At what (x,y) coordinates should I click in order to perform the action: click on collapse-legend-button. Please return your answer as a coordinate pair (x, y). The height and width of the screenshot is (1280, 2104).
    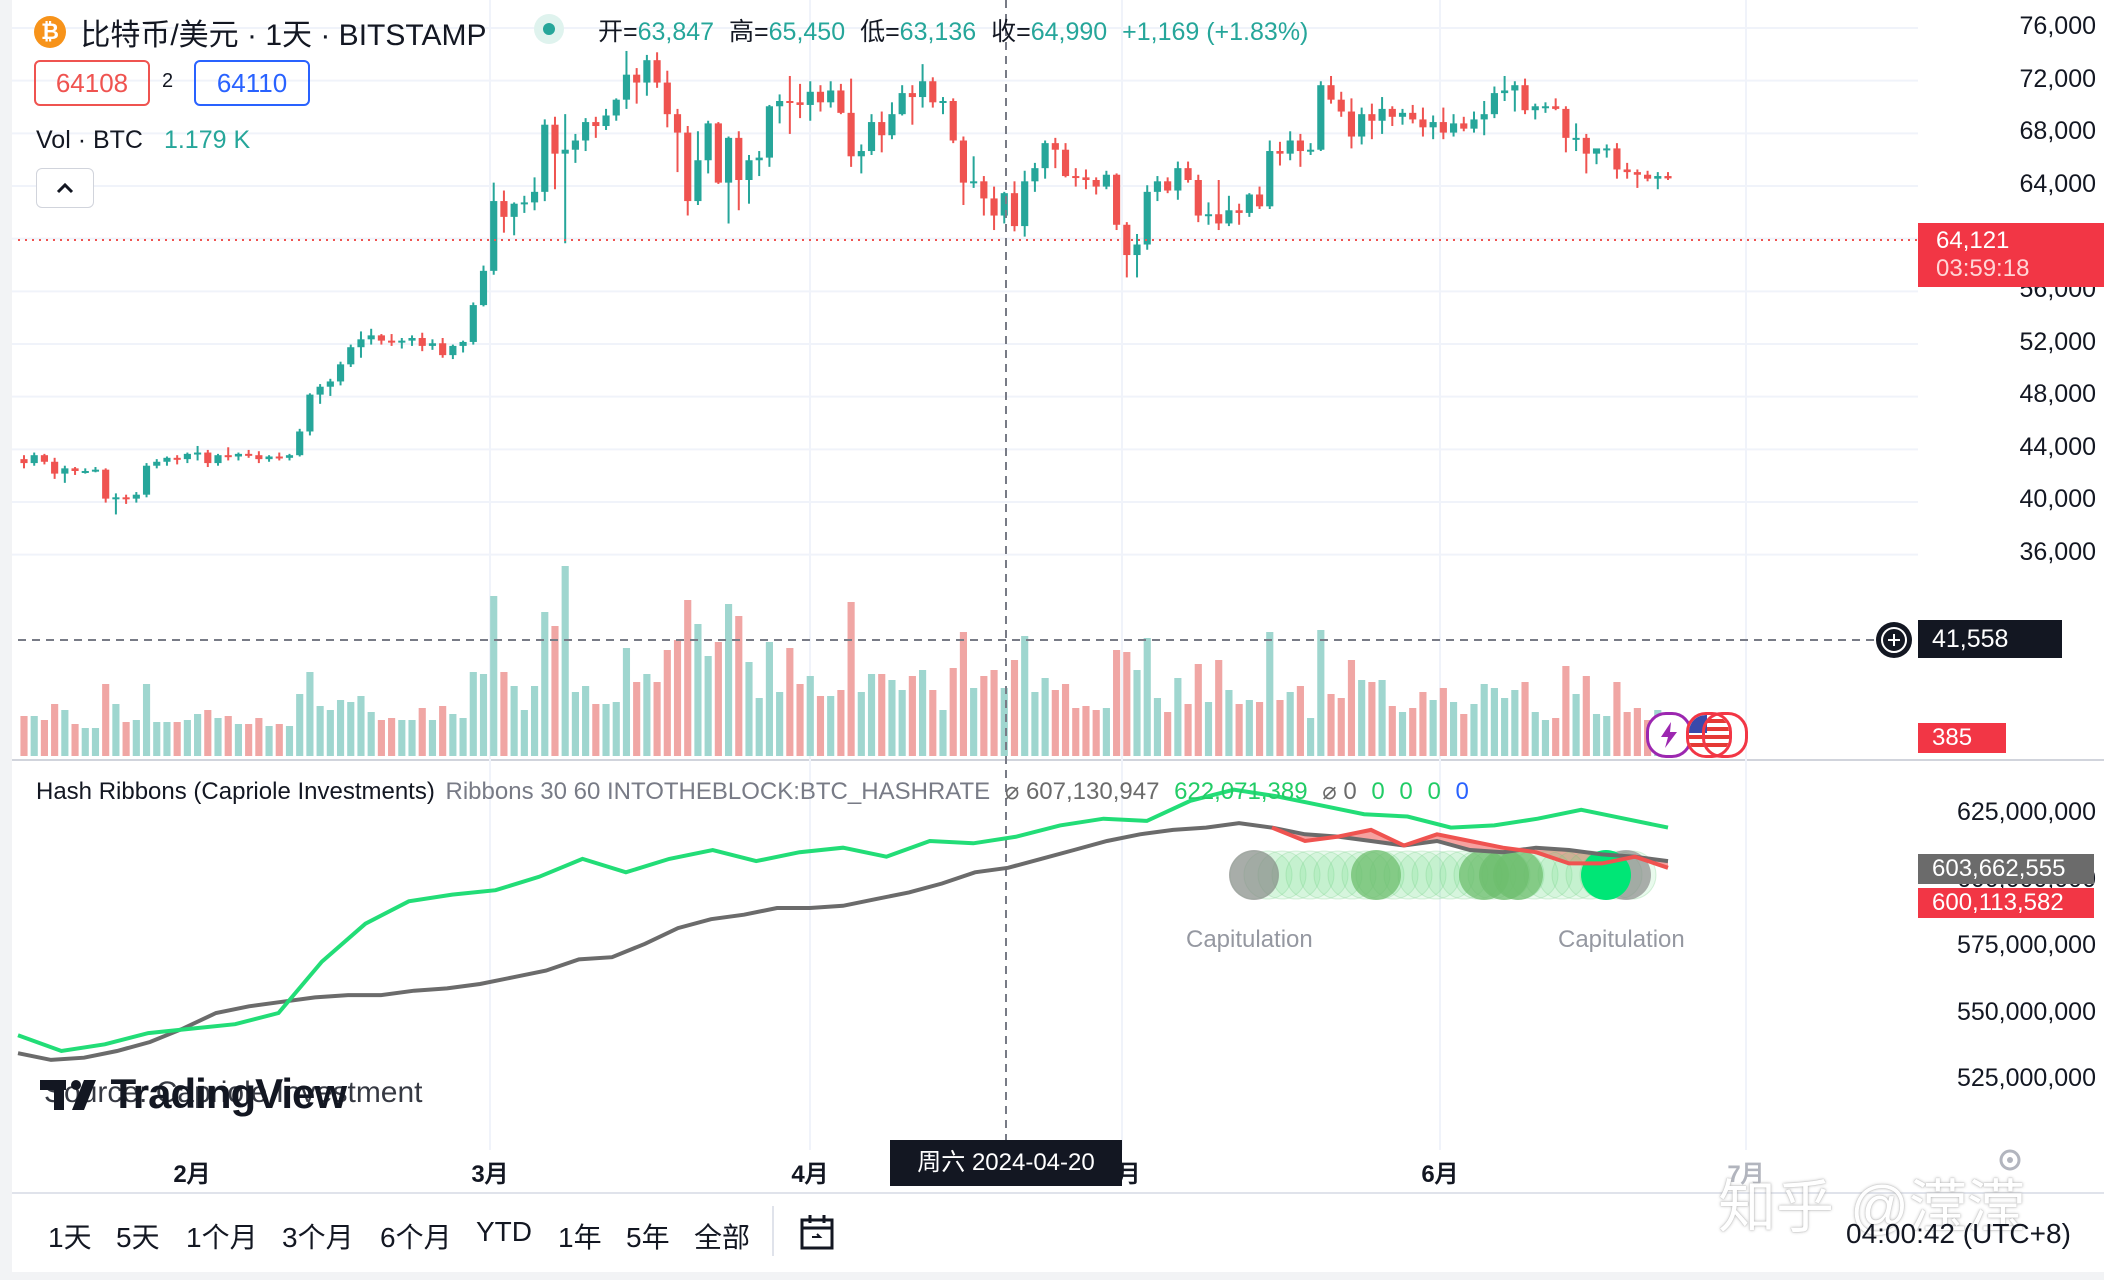
    Looking at the image, I should click on (65, 188).